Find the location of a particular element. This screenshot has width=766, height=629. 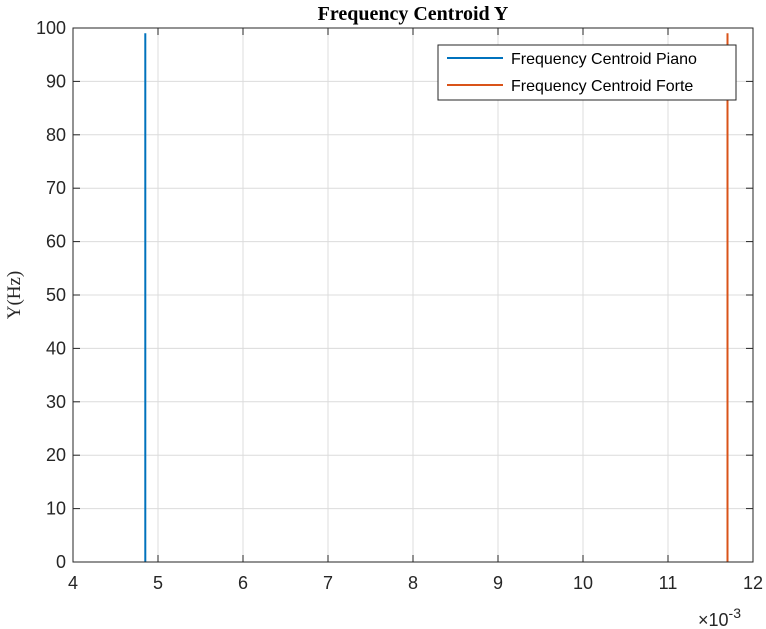

y-tick-label: 20 is located at coordinates (56, 455).